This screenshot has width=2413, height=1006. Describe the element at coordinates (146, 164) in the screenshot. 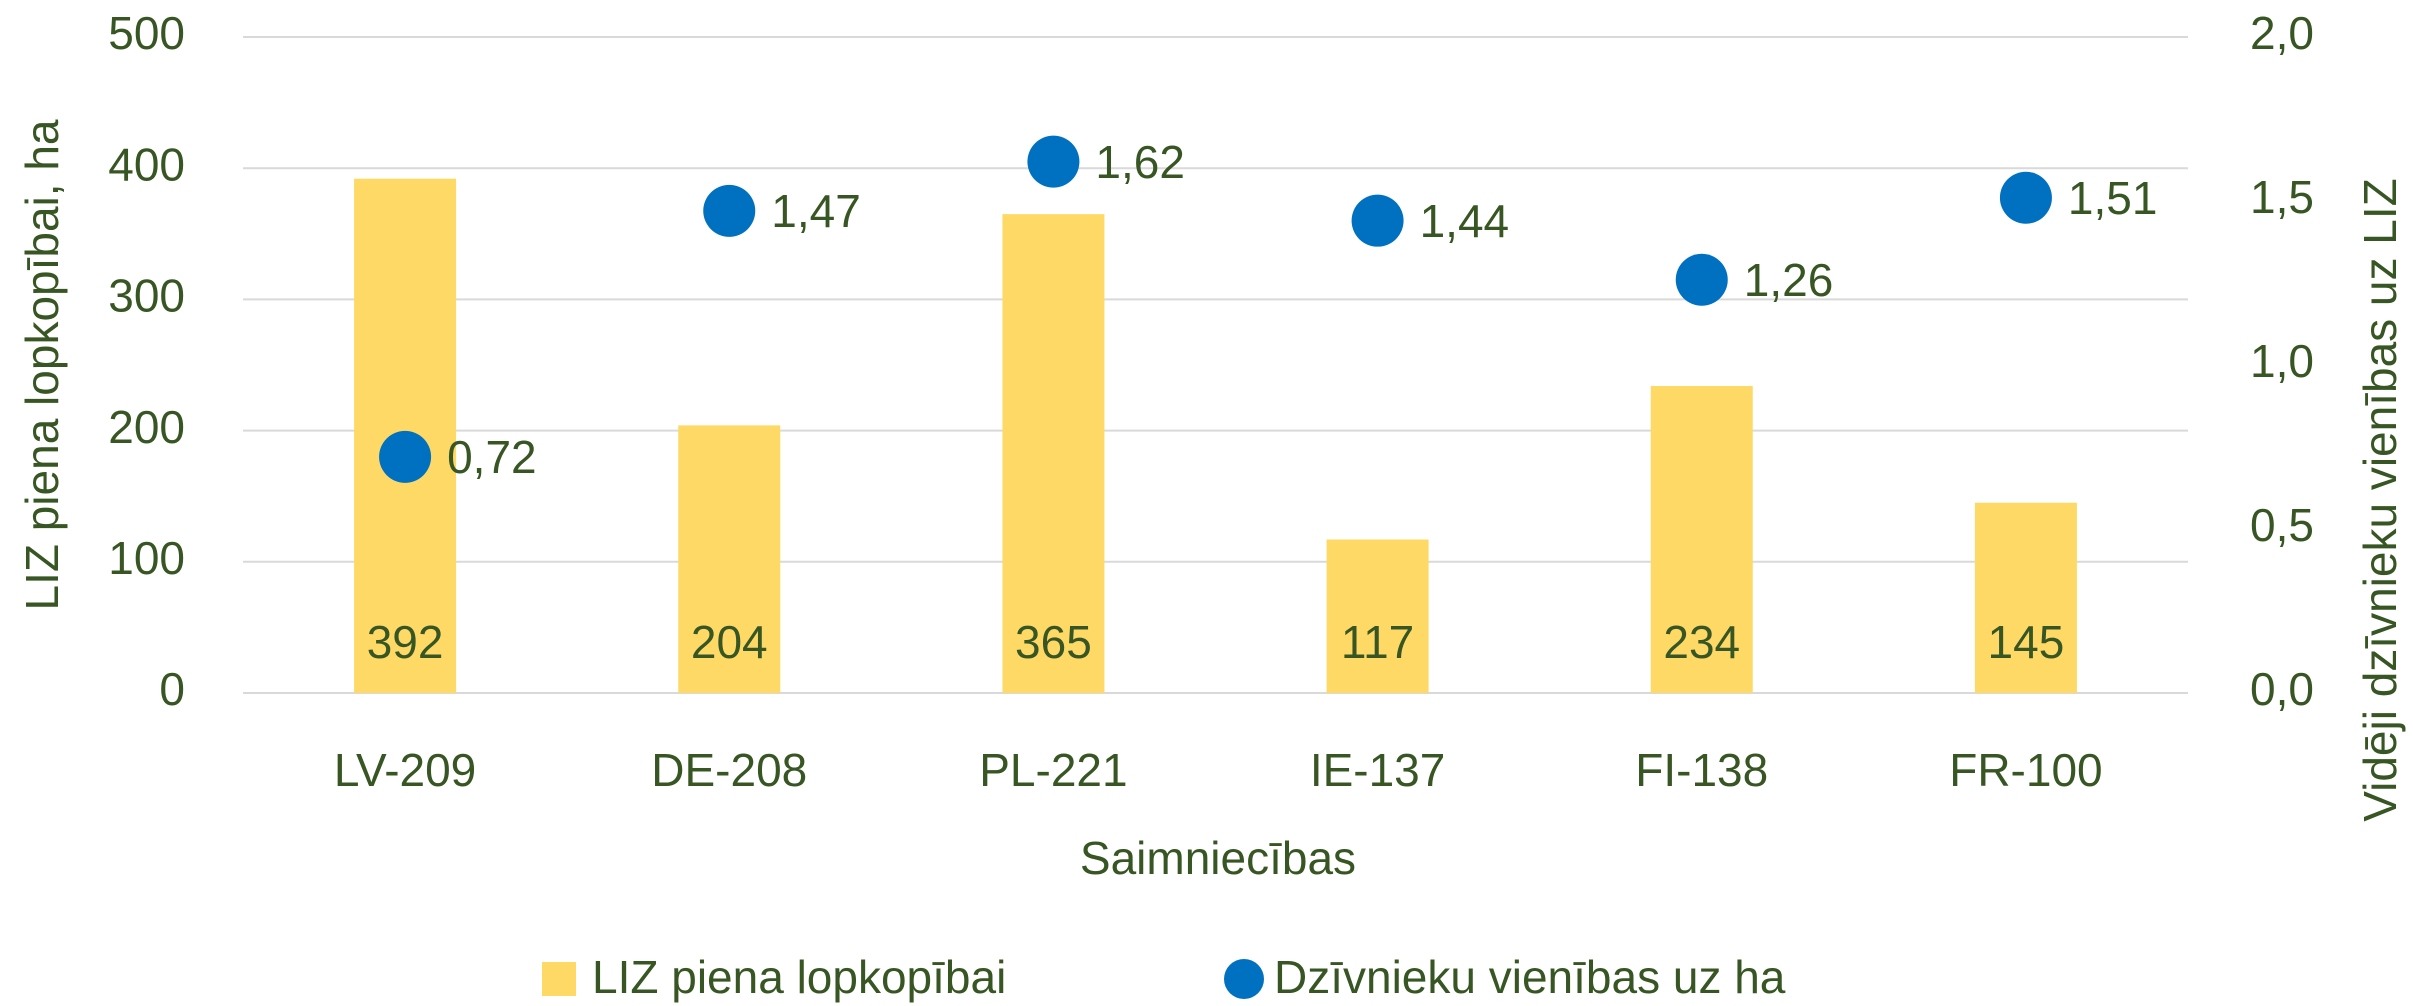

I see `y-tick-label: 400` at that location.